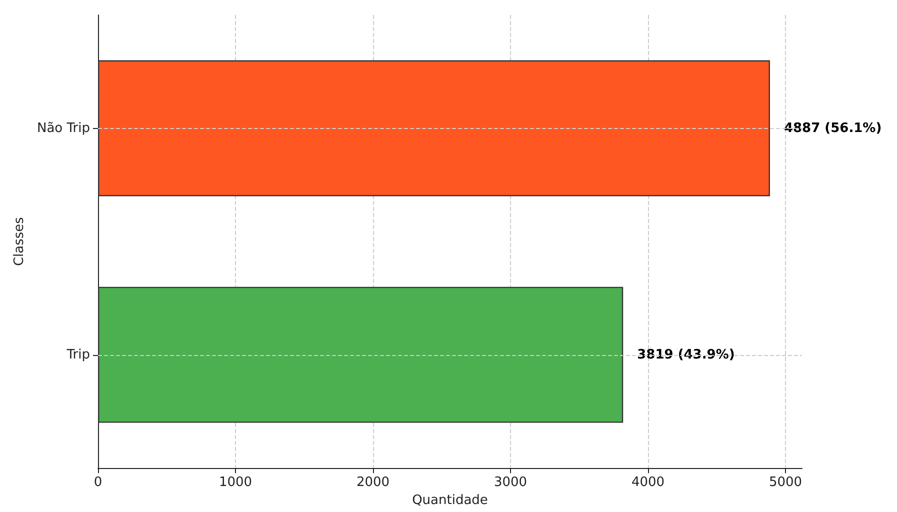 The image size is (897, 512). I want to click on y-tick-label: Trip, so click(78, 354).